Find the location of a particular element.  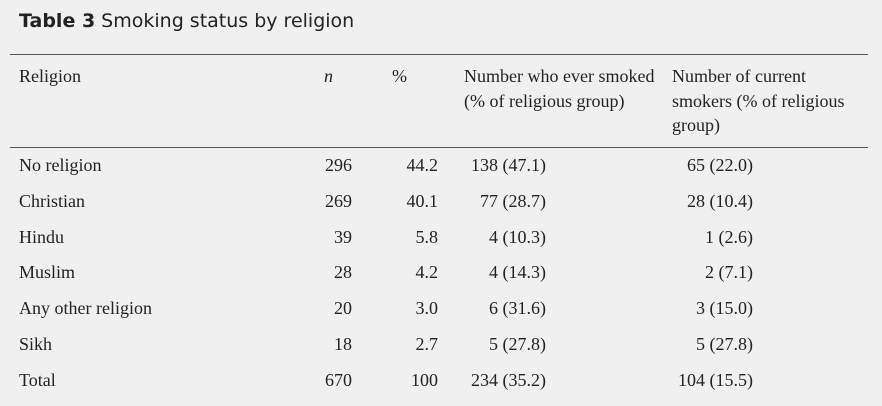

table-cell: 40.1 is located at coordinates (422, 200).